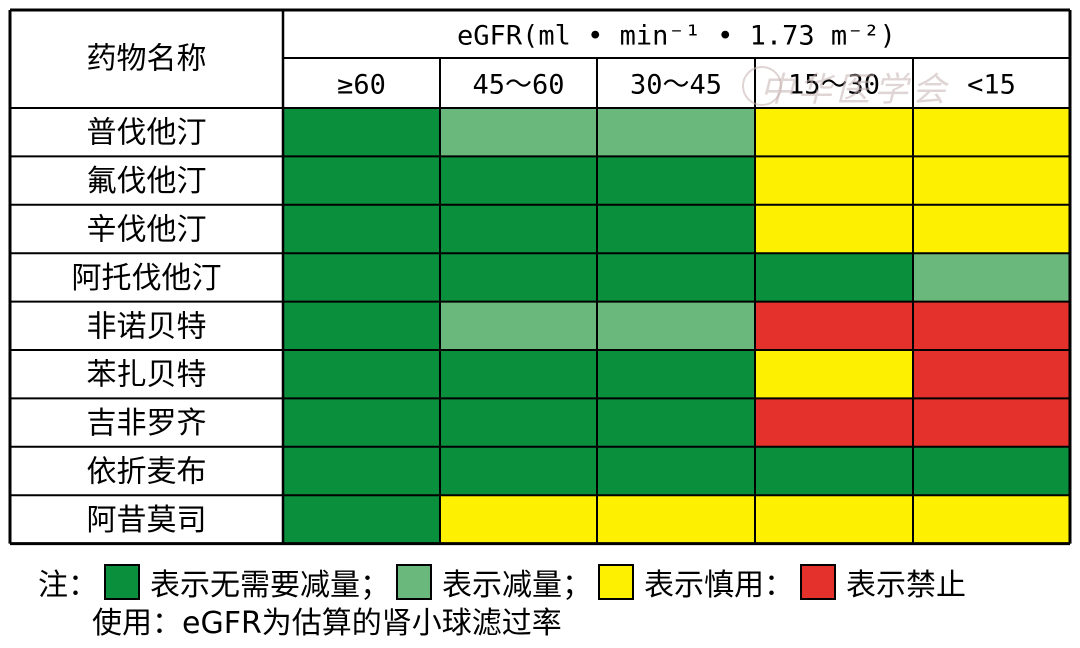 This screenshot has width=1080, height=648. Describe the element at coordinates (762, 86) in the screenshot. I see `watermark-seal-icon` at that location.